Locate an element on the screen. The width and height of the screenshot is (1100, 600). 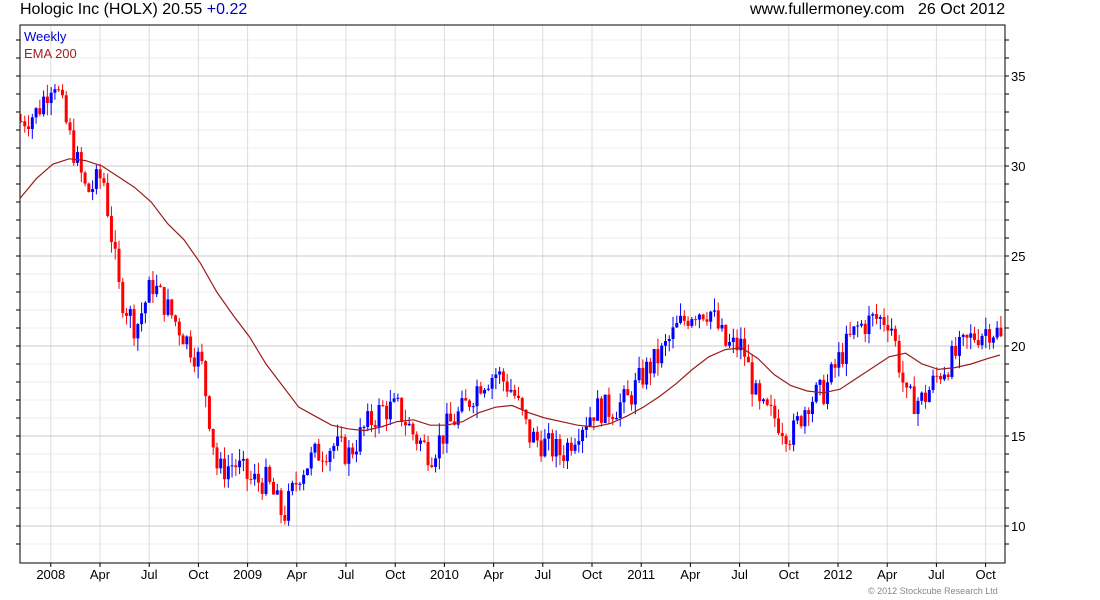
legend-ema: EMA 200 is located at coordinates (50, 53).